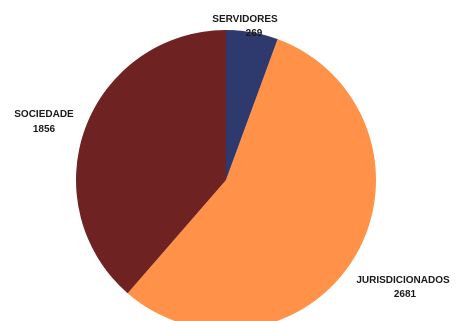 The width and height of the screenshot is (460, 321). I want to click on slice-label-jurisdicionados: JURISDICIONADOS, so click(403, 280).